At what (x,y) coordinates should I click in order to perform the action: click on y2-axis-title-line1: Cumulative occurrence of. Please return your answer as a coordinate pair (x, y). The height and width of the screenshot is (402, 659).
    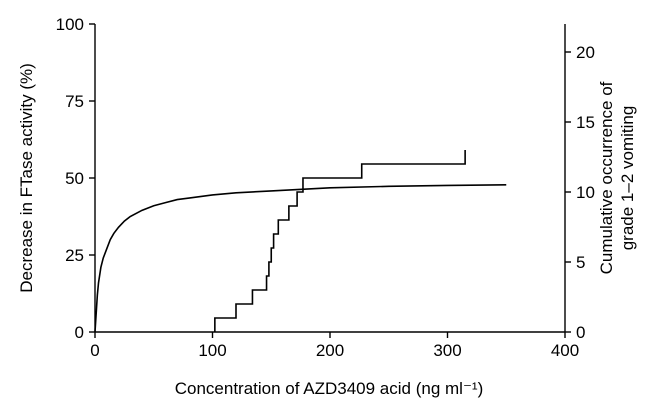
    Looking at the image, I should click on (606, 177).